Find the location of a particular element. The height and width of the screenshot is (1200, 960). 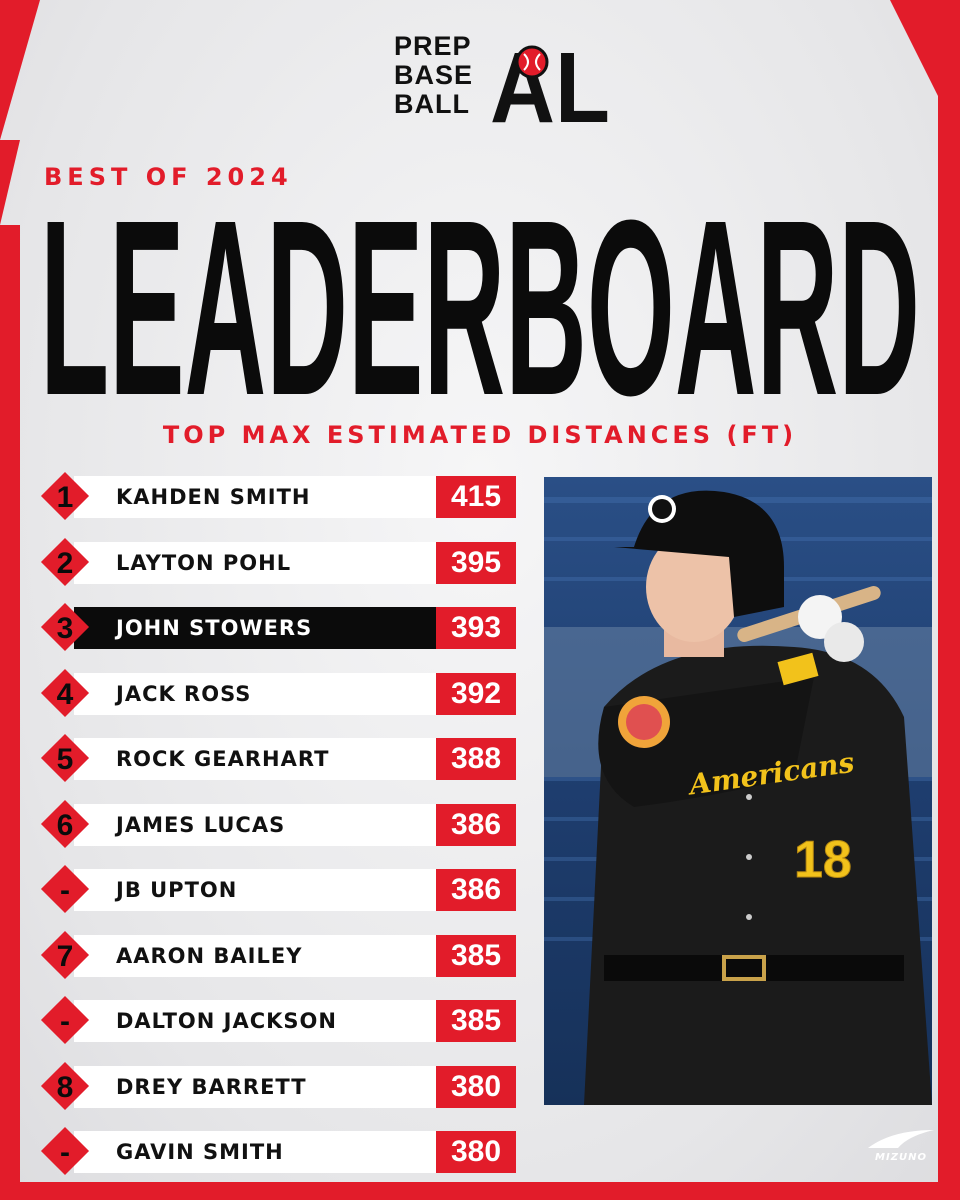

player-name: AARON BAILEY is located at coordinates (209, 955).